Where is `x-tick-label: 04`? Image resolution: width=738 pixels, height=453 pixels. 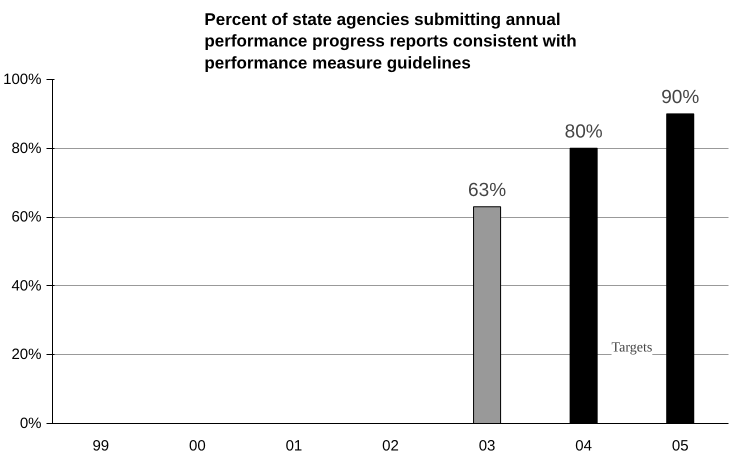 x-tick-label: 04 is located at coordinates (583, 445).